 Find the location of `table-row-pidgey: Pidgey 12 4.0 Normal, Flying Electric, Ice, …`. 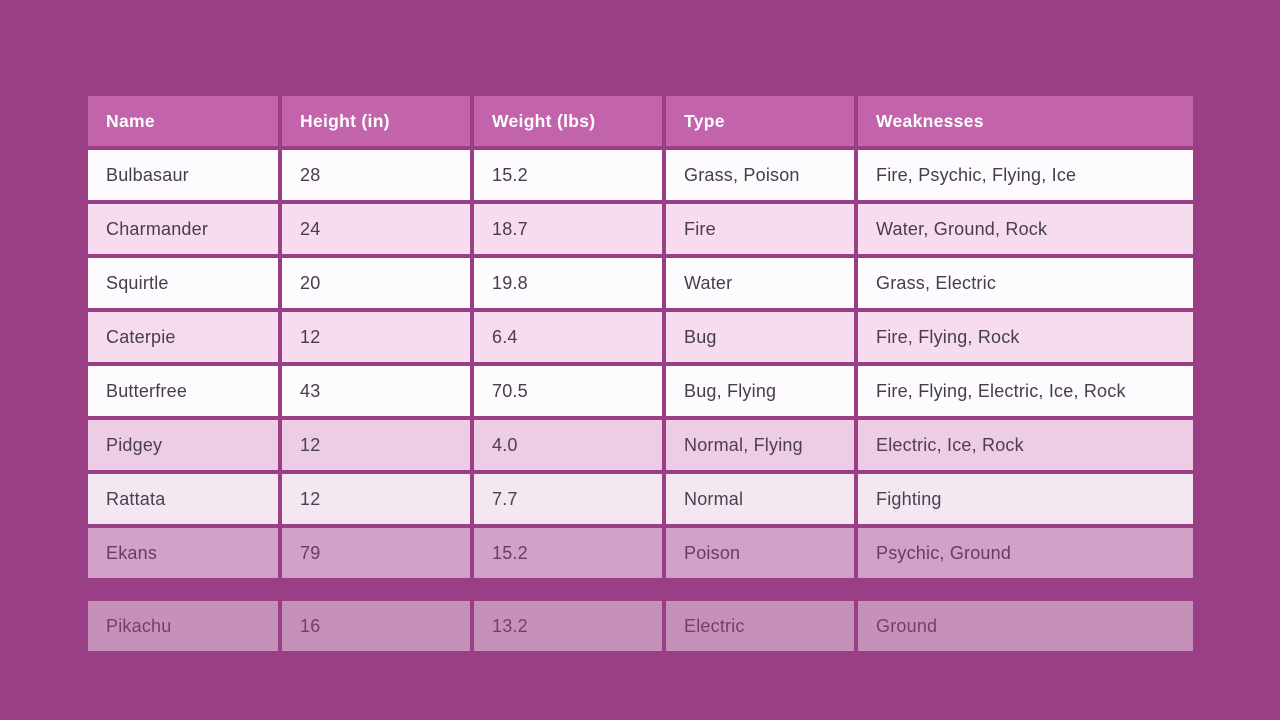

table-row-pidgey: Pidgey 12 4.0 Normal, Flying Electric, Ice, … is located at coordinates (640, 445).